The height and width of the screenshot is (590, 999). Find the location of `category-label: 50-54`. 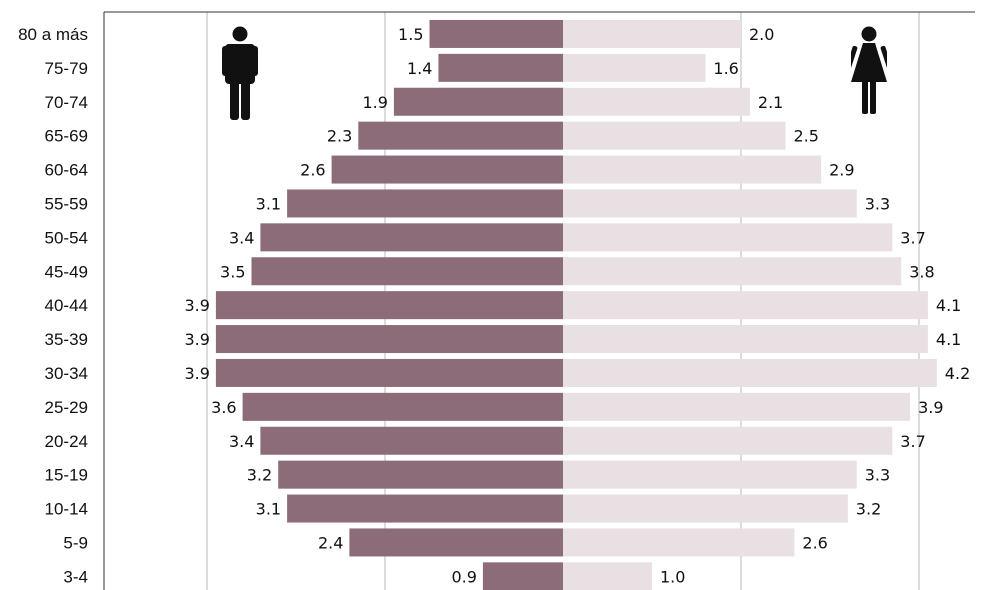

category-label: 50-54 is located at coordinates (66, 237).